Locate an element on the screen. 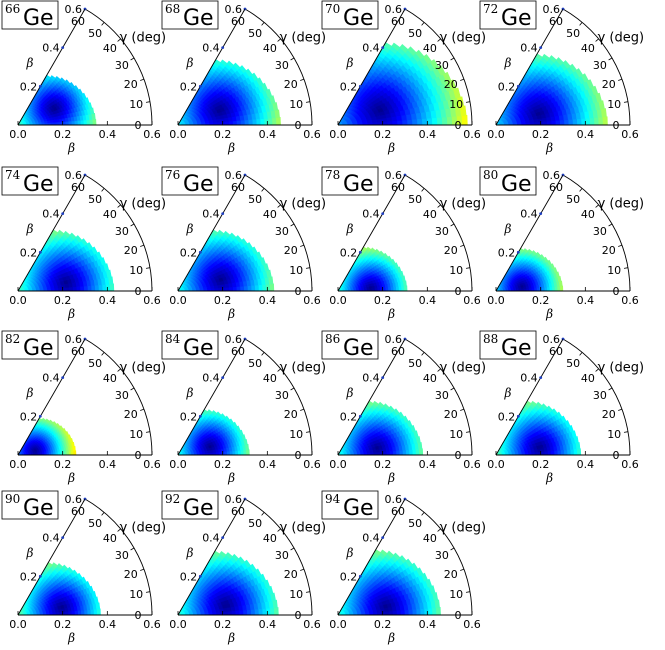 The height and width of the screenshot is (650, 665). energy-surface is located at coordinates (66, 260).